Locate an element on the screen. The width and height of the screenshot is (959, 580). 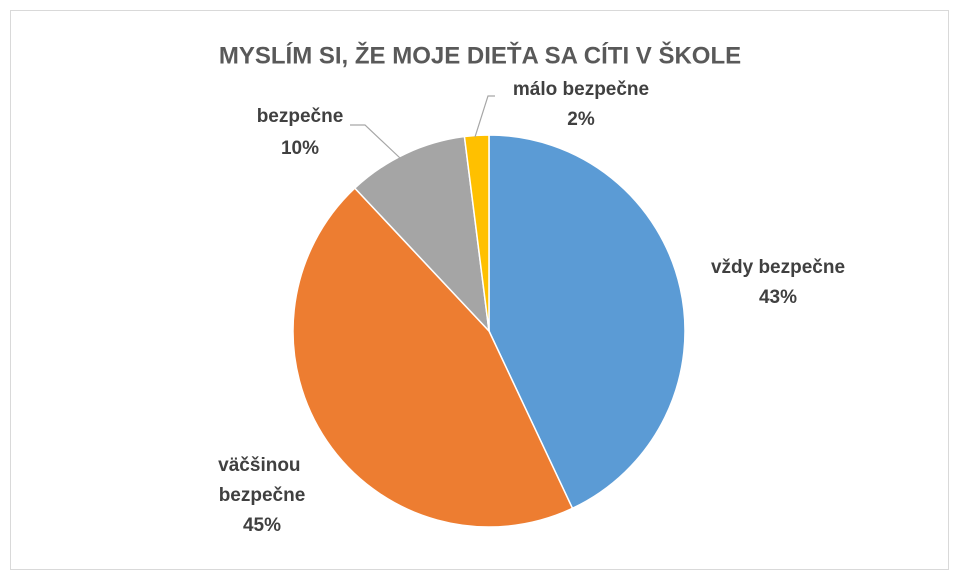
data-label-value: 2% is located at coordinates (581, 119).